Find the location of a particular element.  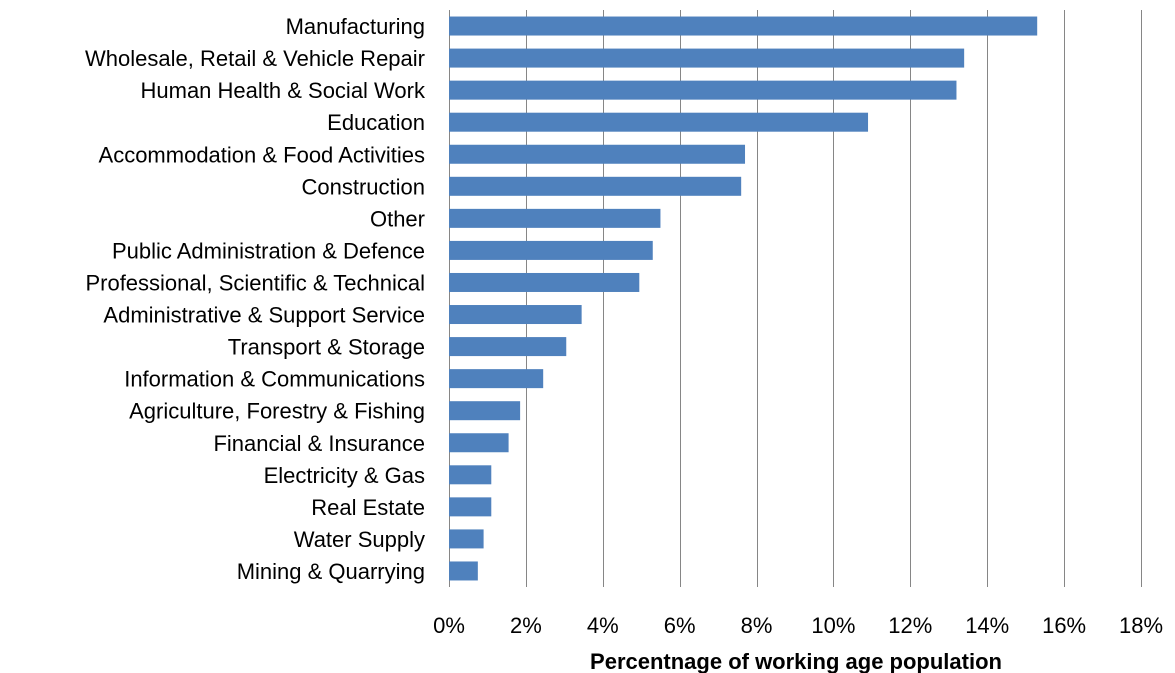

category-label: Financial & Insurance is located at coordinates (319, 443).